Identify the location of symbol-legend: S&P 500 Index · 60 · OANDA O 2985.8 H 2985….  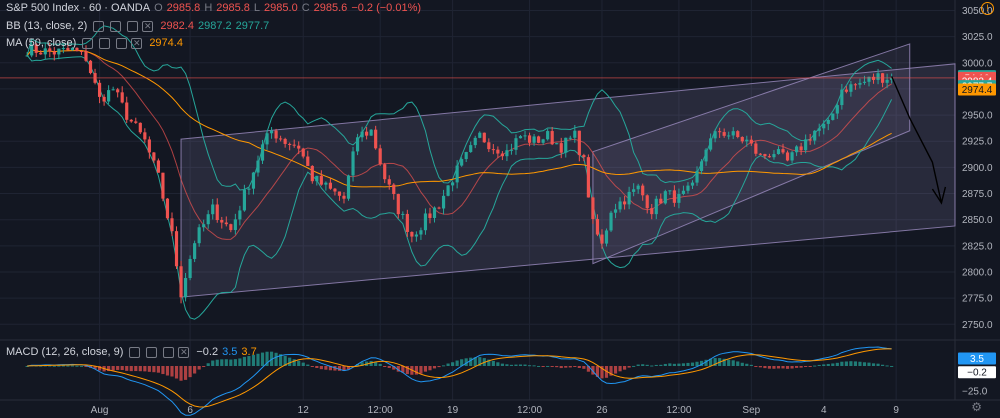
(213, 8).